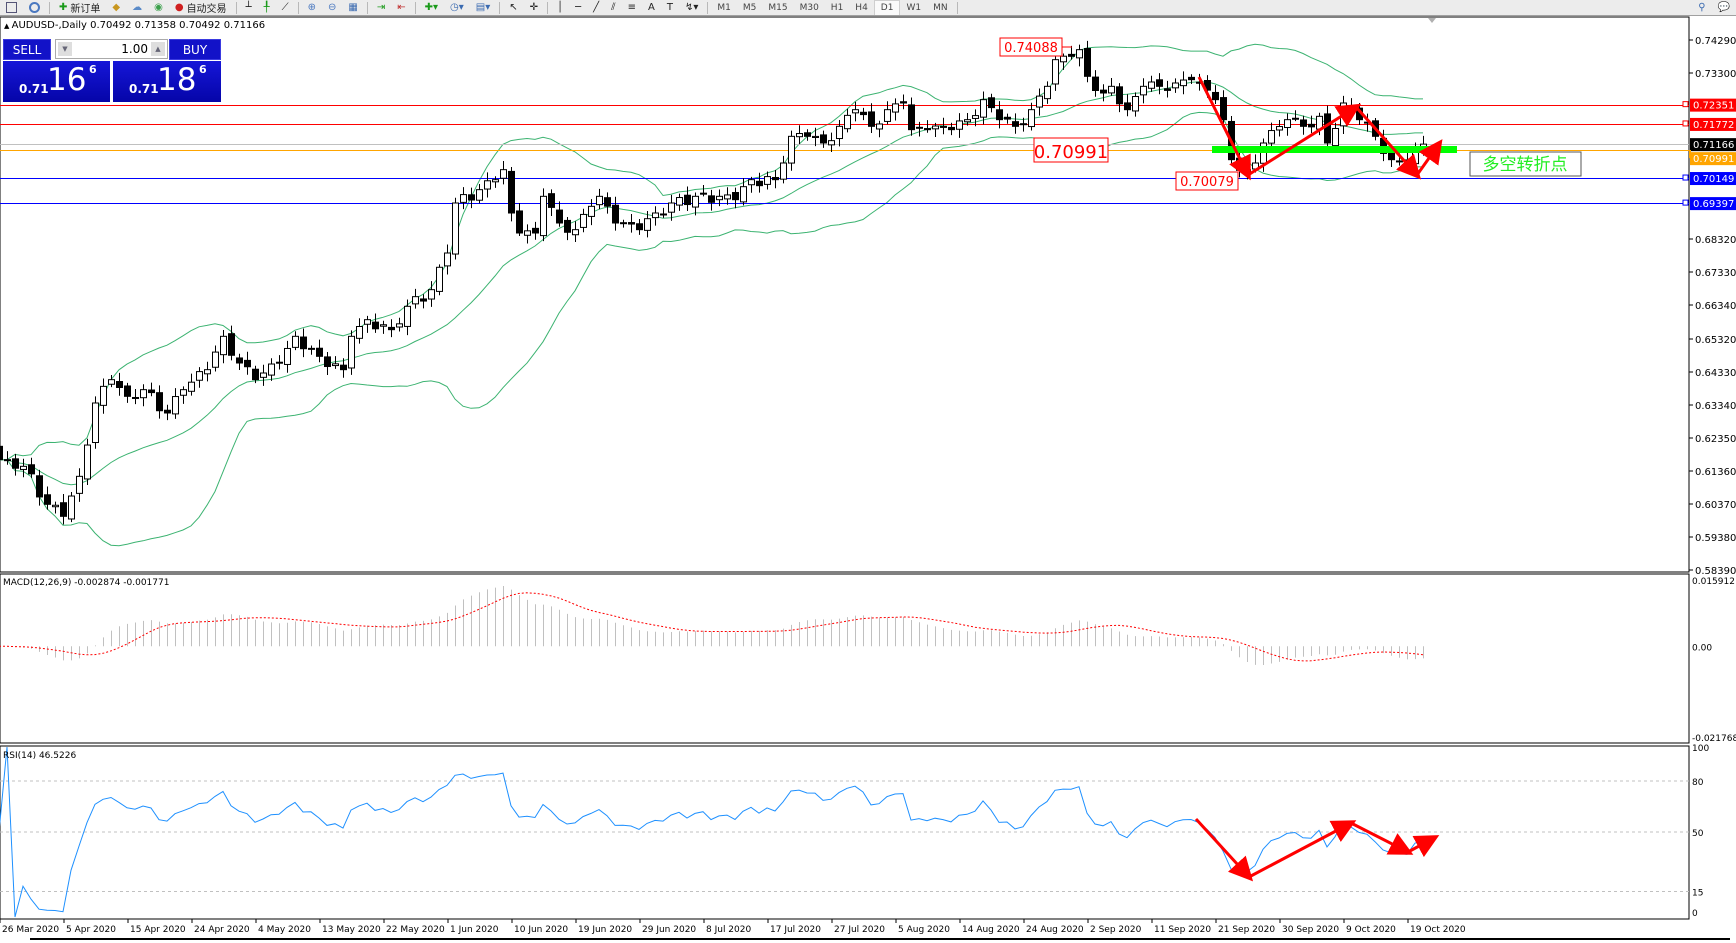  Describe the element at coordinates (79, 7) in the screenshot. I see `new-order-button: ✚ 新订单` at that location.